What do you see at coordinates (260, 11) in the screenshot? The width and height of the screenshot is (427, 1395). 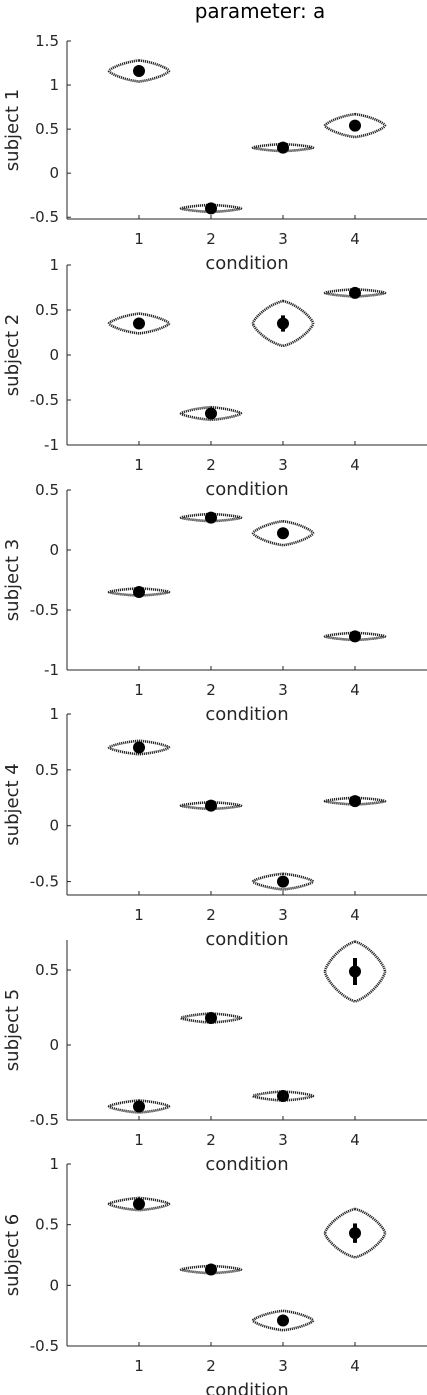 I see `figure-title: parameter: a` at bounding box center [260, 11].